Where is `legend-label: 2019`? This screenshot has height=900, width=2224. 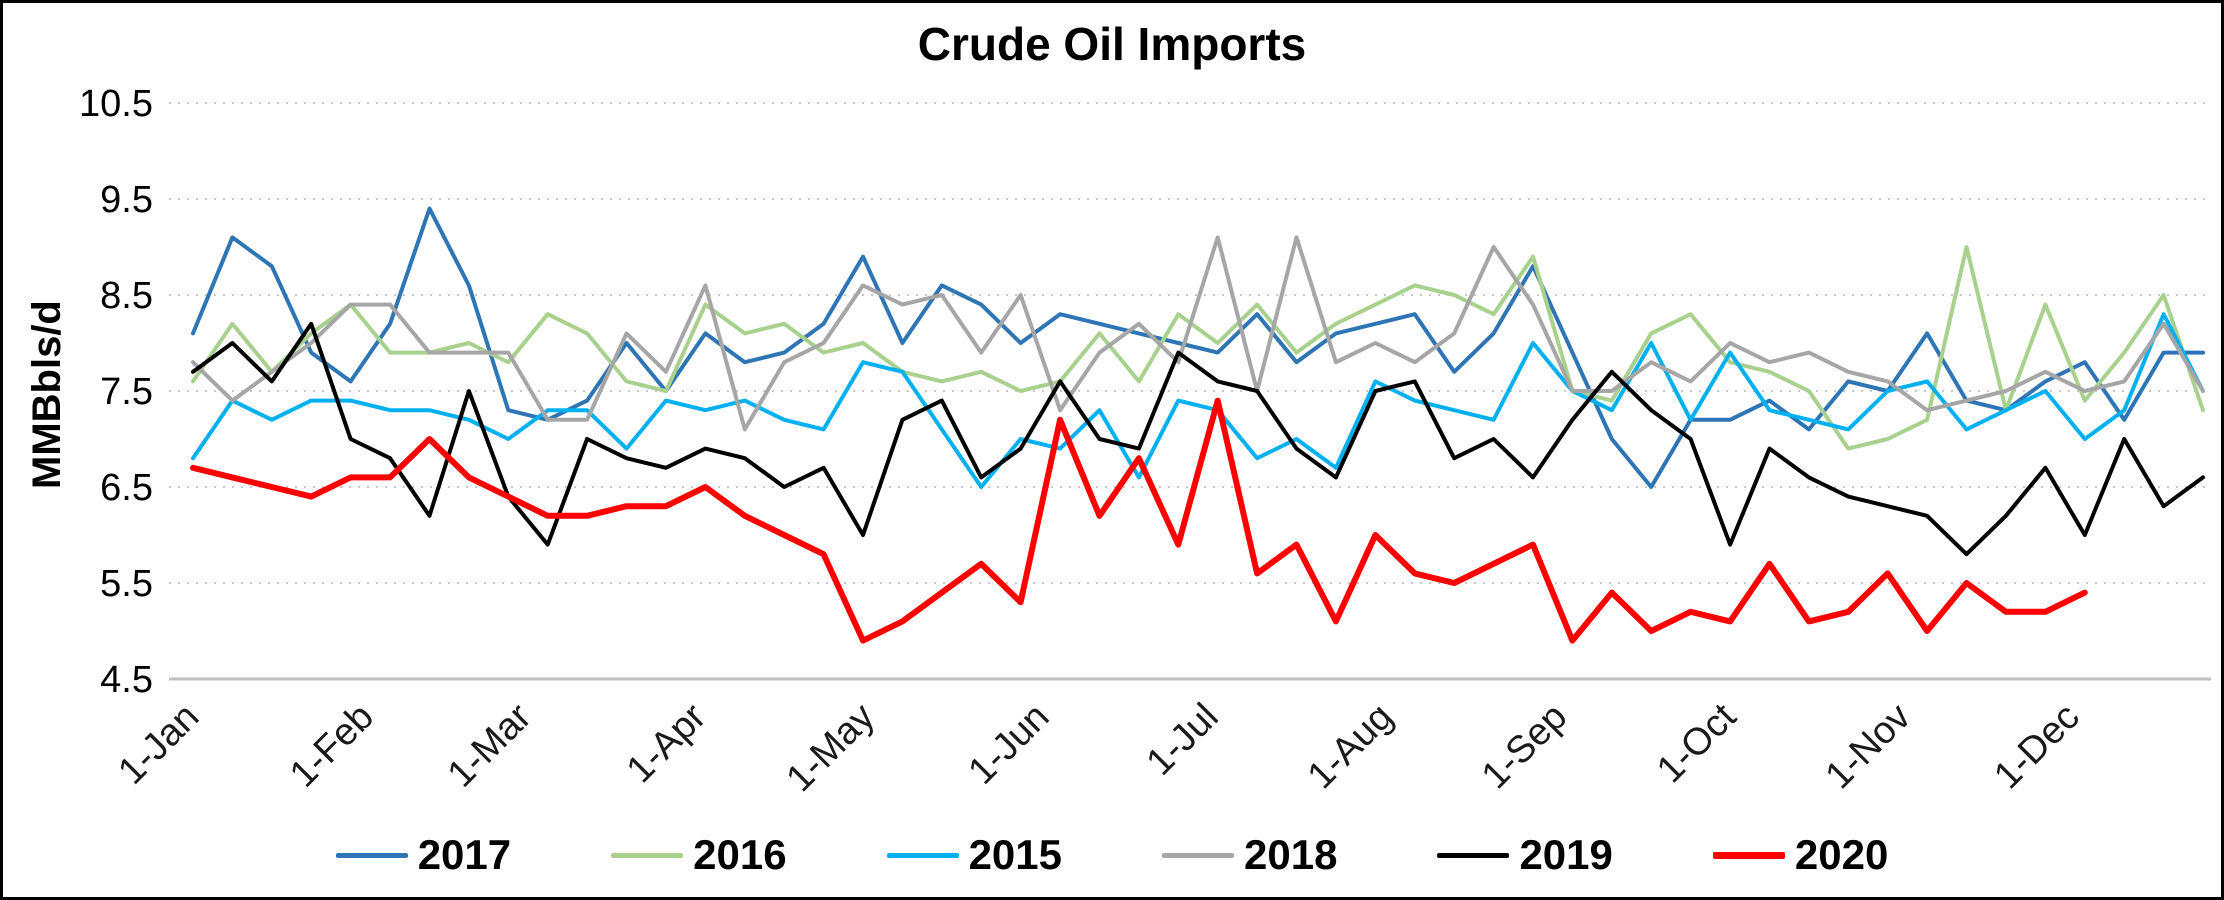
legend-label: 2019 is located at coordinates (1566, 854).